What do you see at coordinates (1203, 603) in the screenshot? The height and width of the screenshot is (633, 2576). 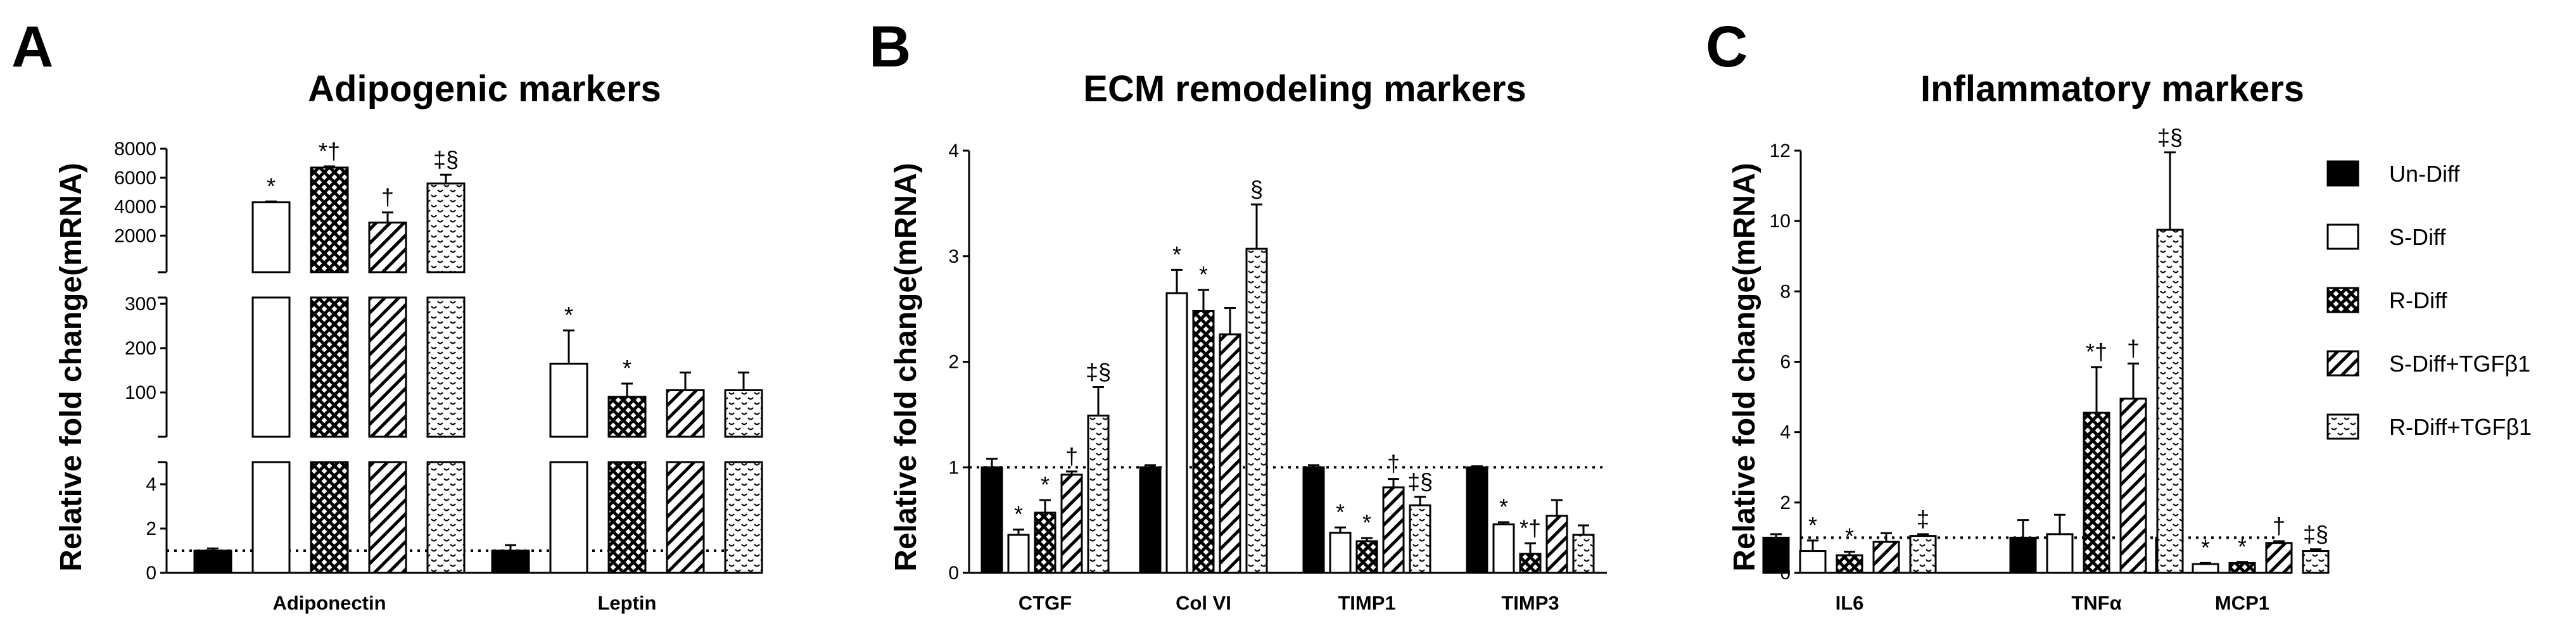 I see `x-category-label: Col VI` at bounding box center [1203, 603].